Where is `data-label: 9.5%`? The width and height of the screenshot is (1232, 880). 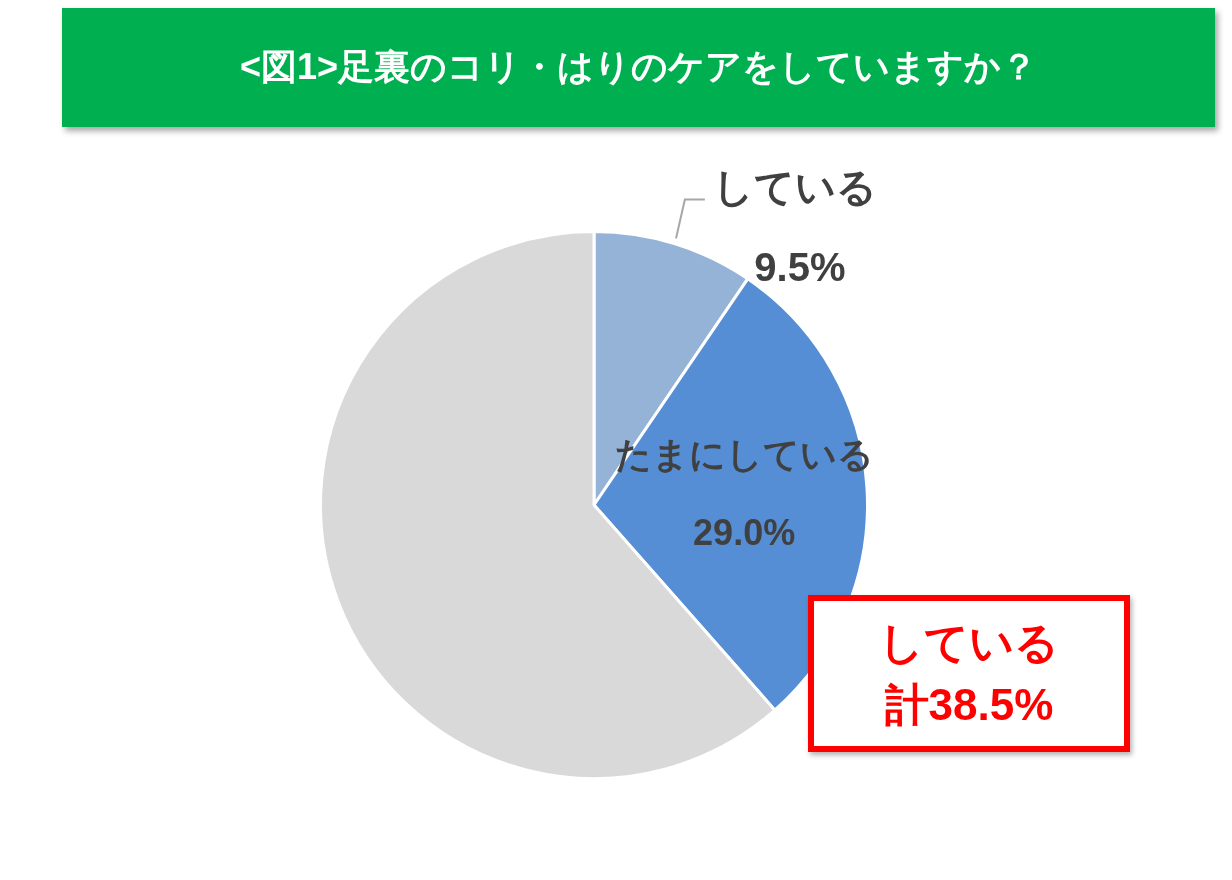
data-label: 9.5% is located at coordinates (800, 266).